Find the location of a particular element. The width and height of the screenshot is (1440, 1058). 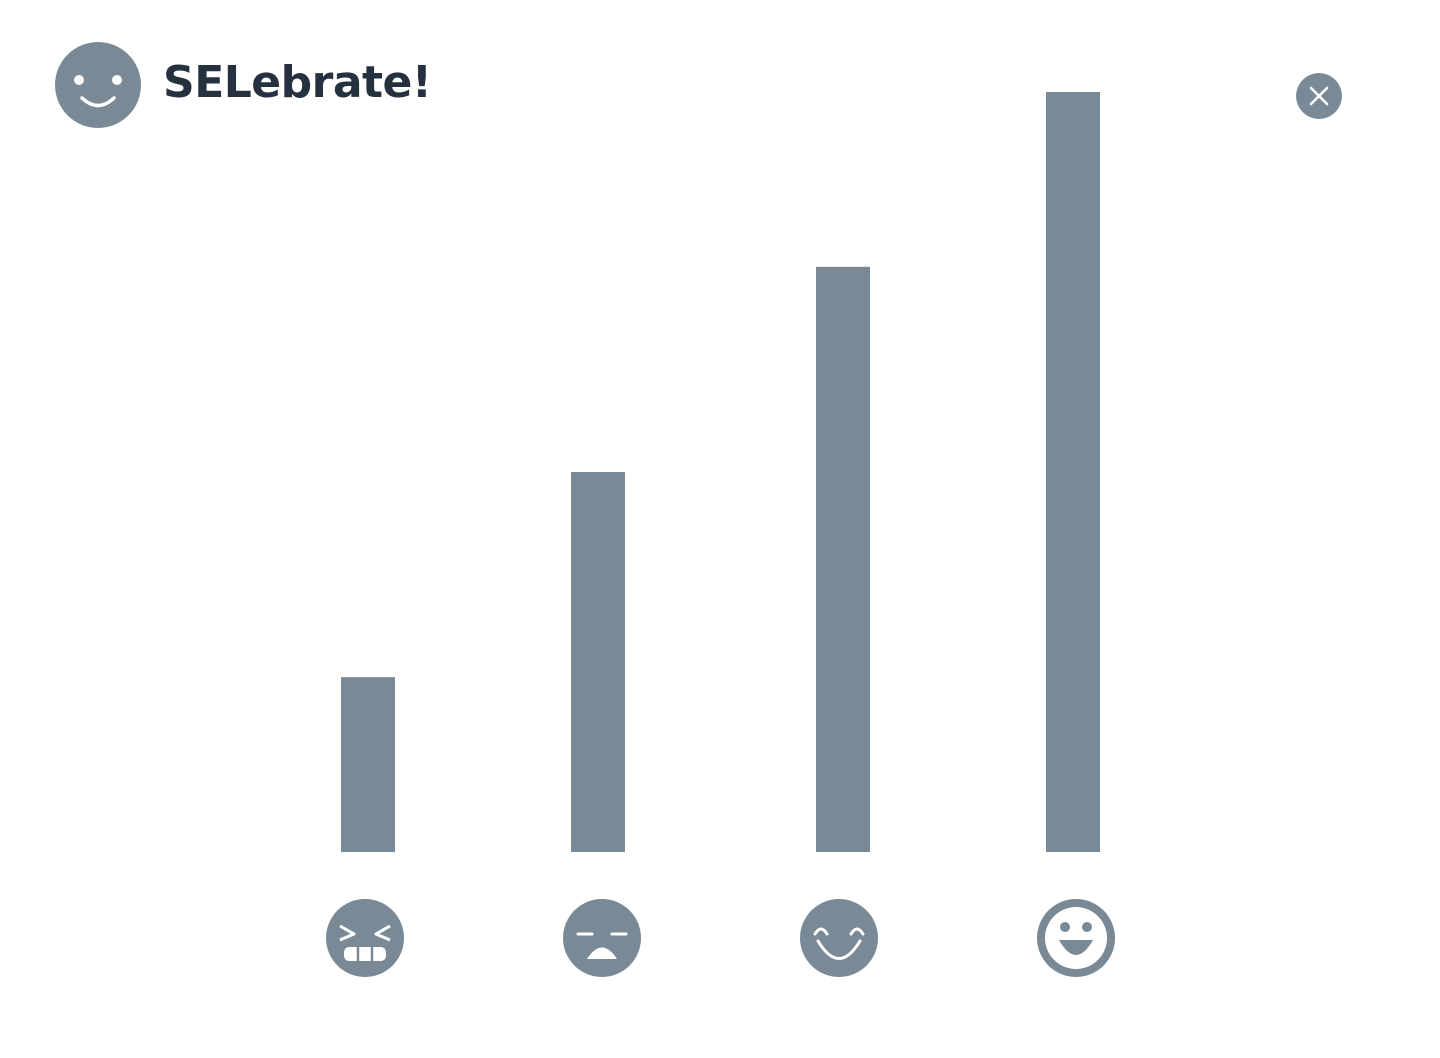

sad-face-icon is located at coordinates (602, 938).